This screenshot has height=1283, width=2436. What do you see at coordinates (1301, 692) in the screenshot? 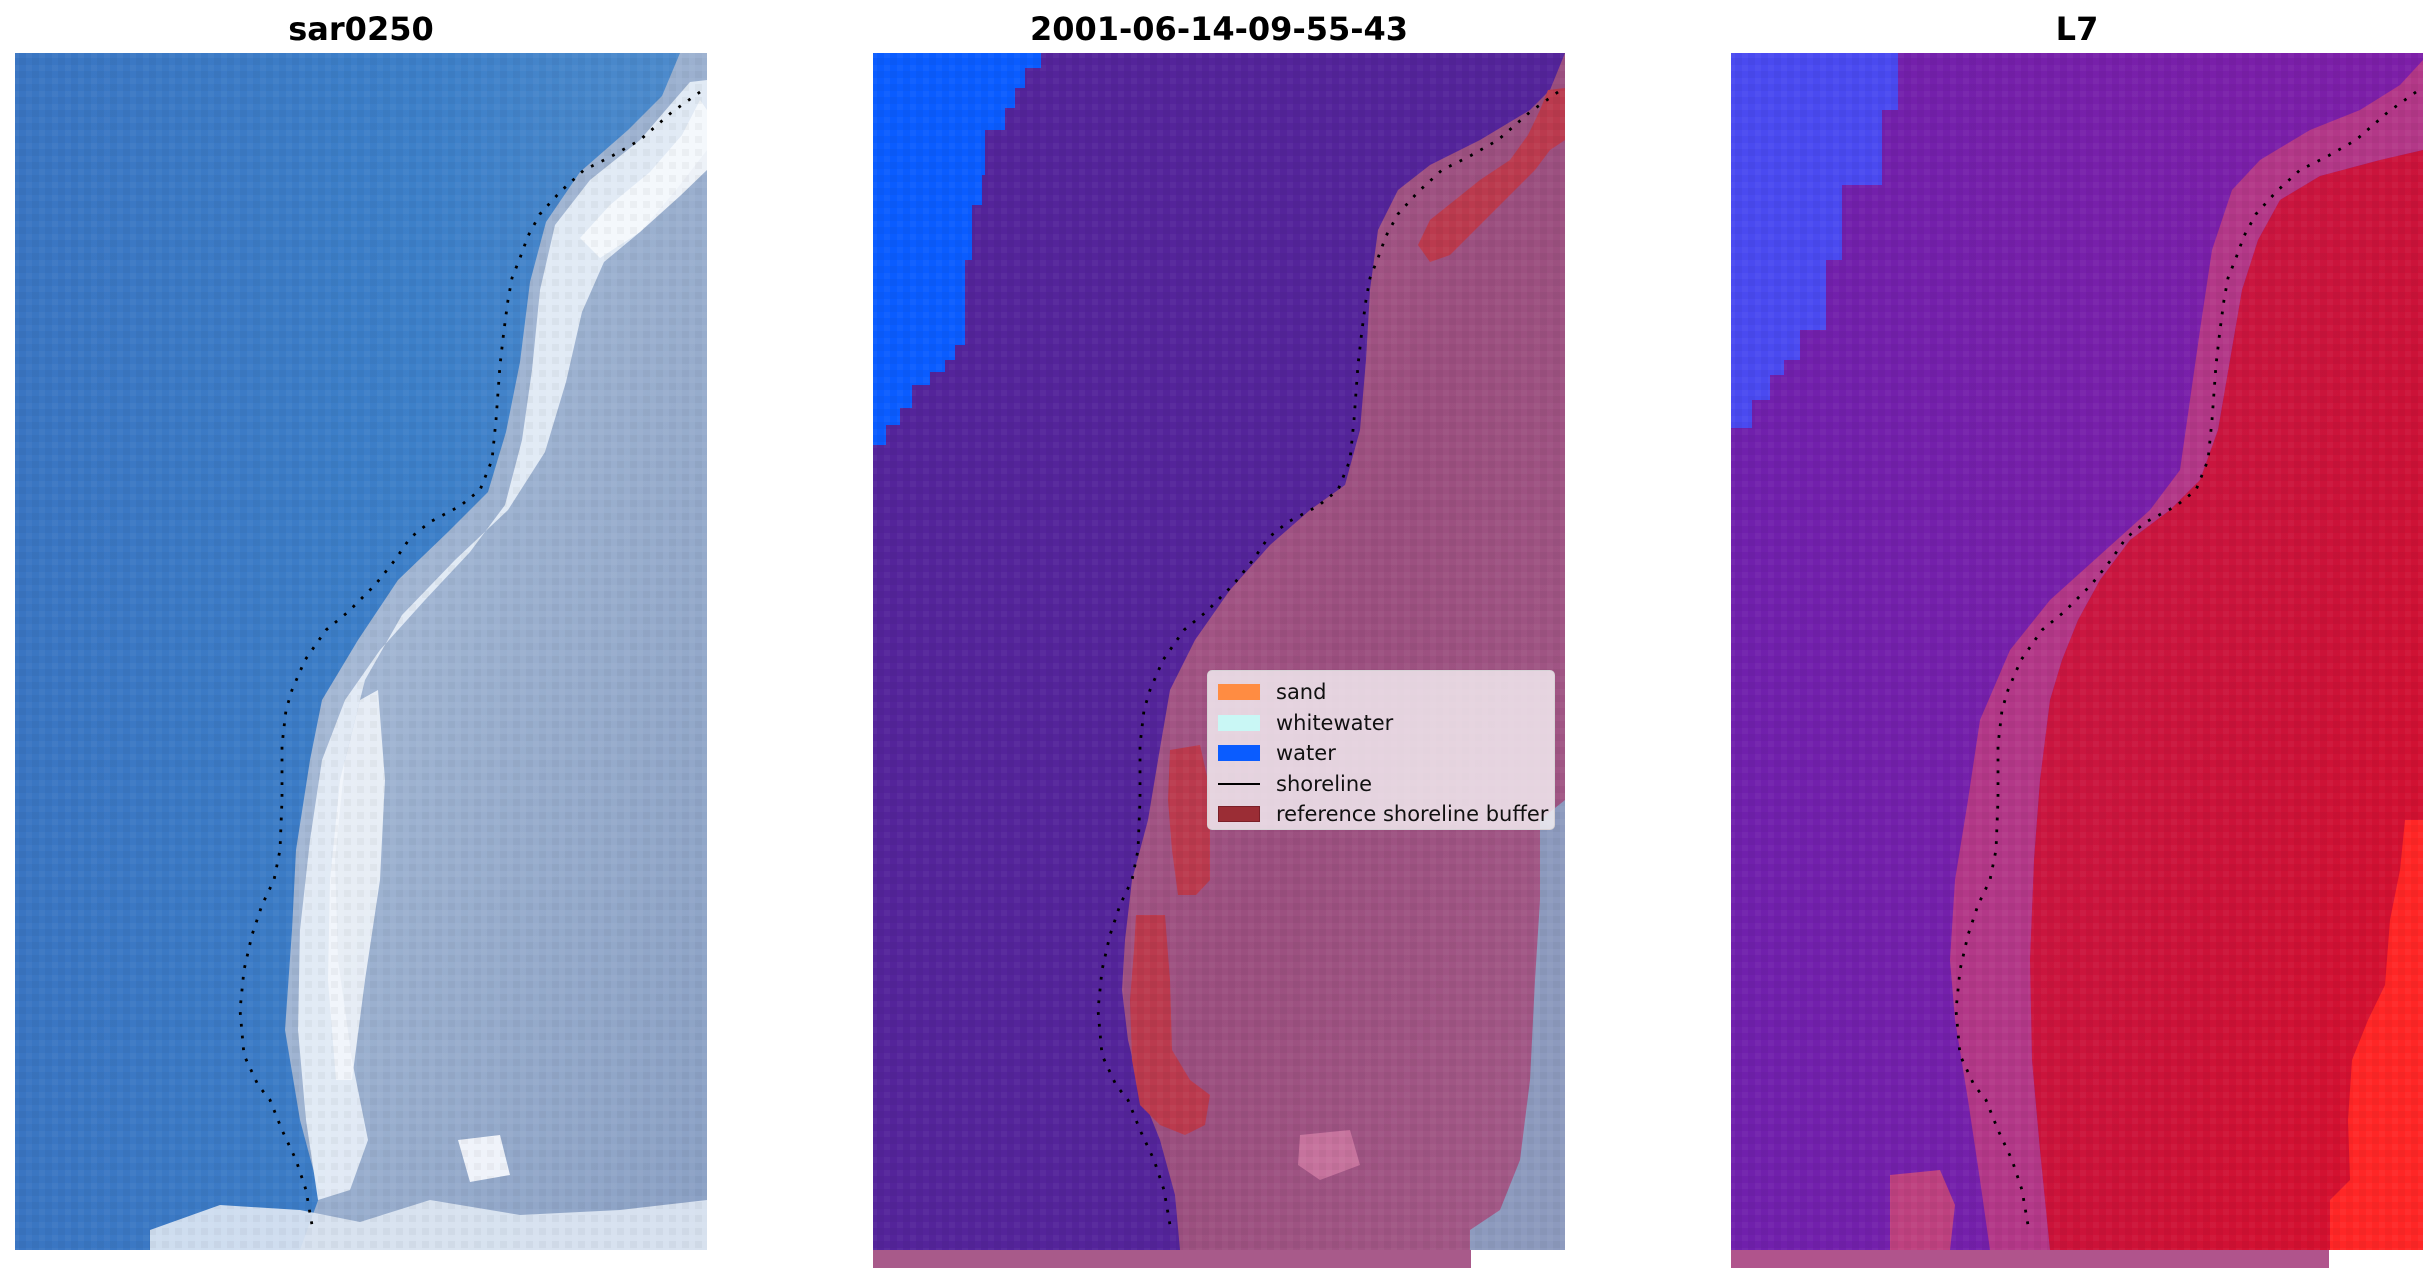
I see `legend-label-sand: sand` at bounding box center [1301, 692].